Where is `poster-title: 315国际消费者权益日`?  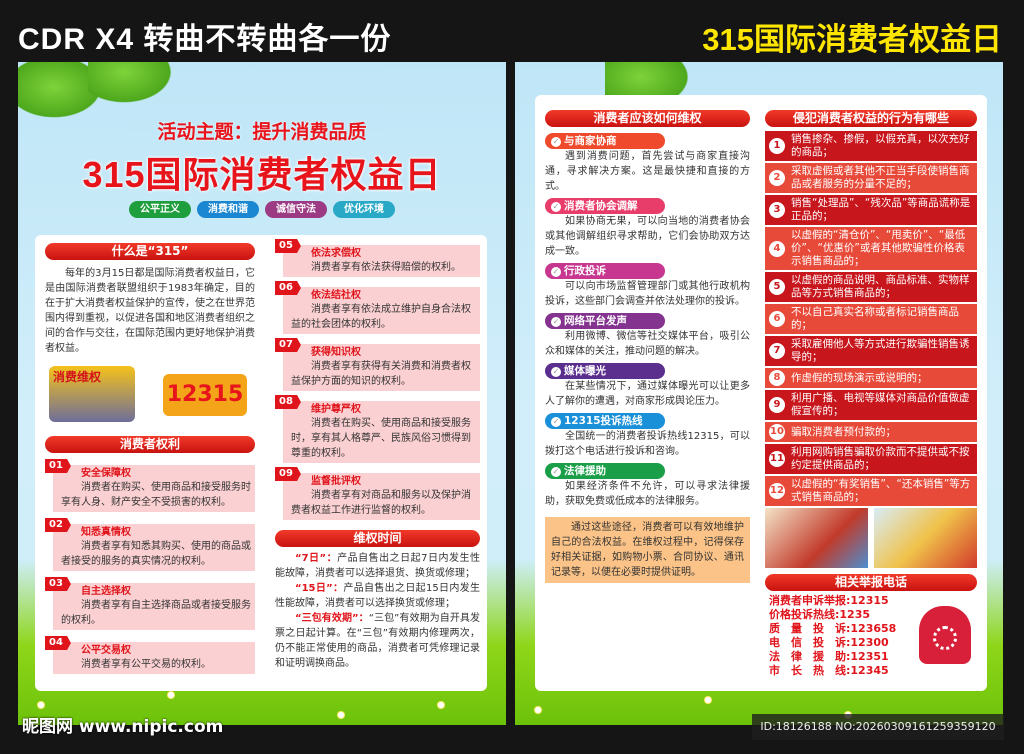
poster-title: 315国际消费者权益日 is located at coordinates (262, 174).